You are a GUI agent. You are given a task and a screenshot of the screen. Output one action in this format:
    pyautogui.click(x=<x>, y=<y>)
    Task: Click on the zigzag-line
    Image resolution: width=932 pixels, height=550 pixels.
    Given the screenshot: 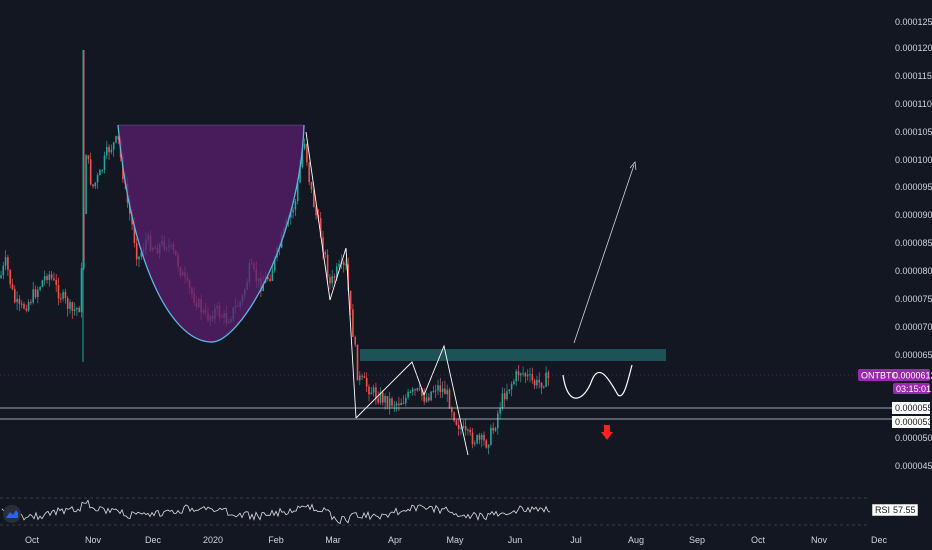 What is the action you would take?
    pyautogui.click(x=331, y=275)
    